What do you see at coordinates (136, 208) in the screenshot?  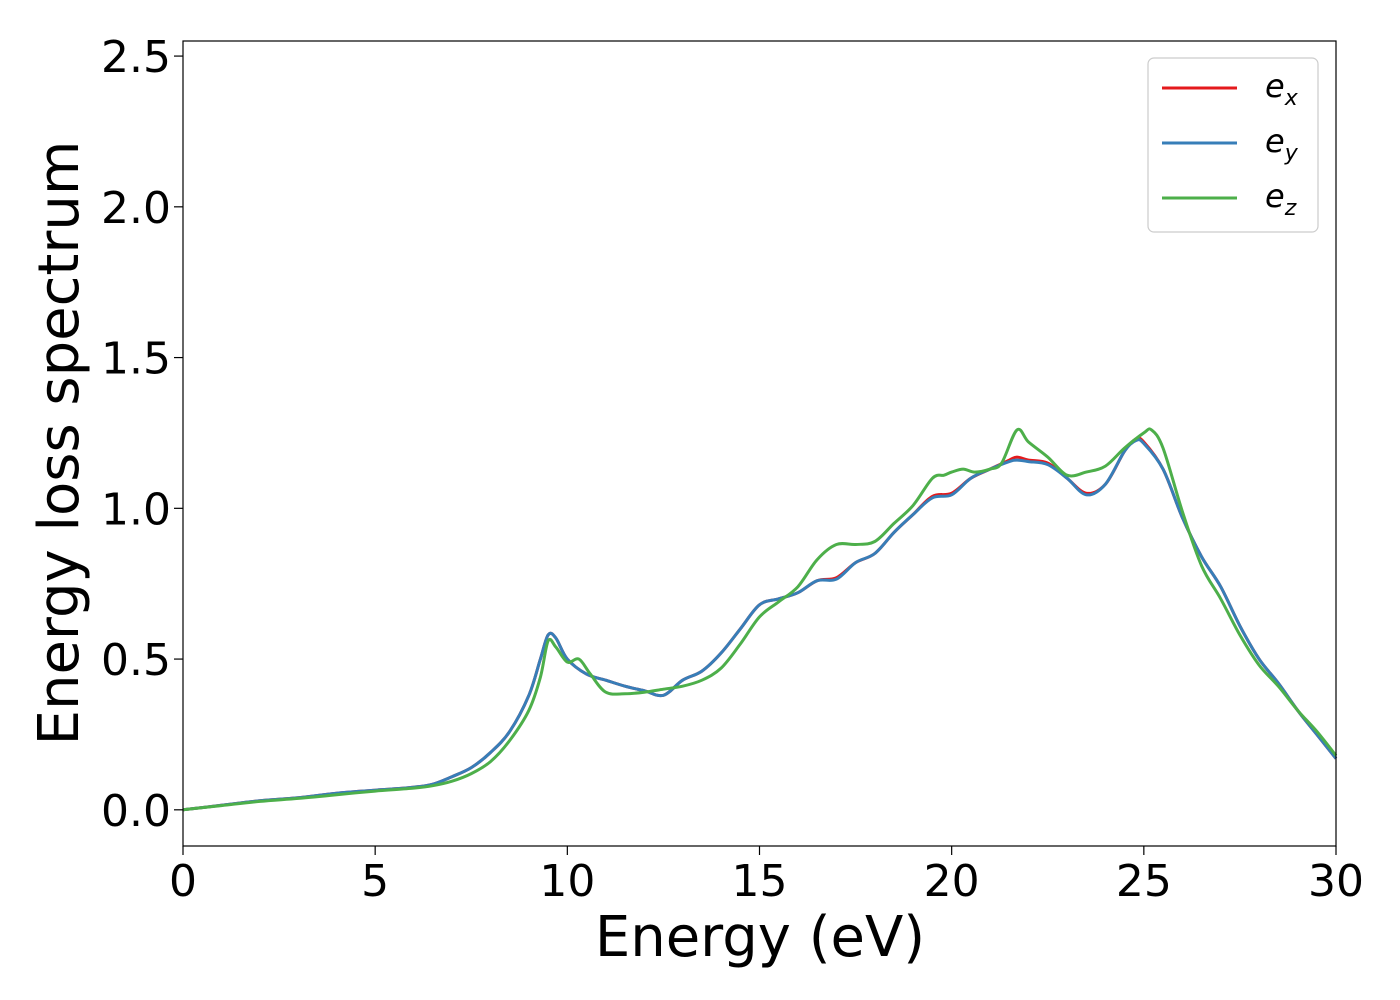 I see `y-tick-label: 2.0` at bounding box center [136, 208].